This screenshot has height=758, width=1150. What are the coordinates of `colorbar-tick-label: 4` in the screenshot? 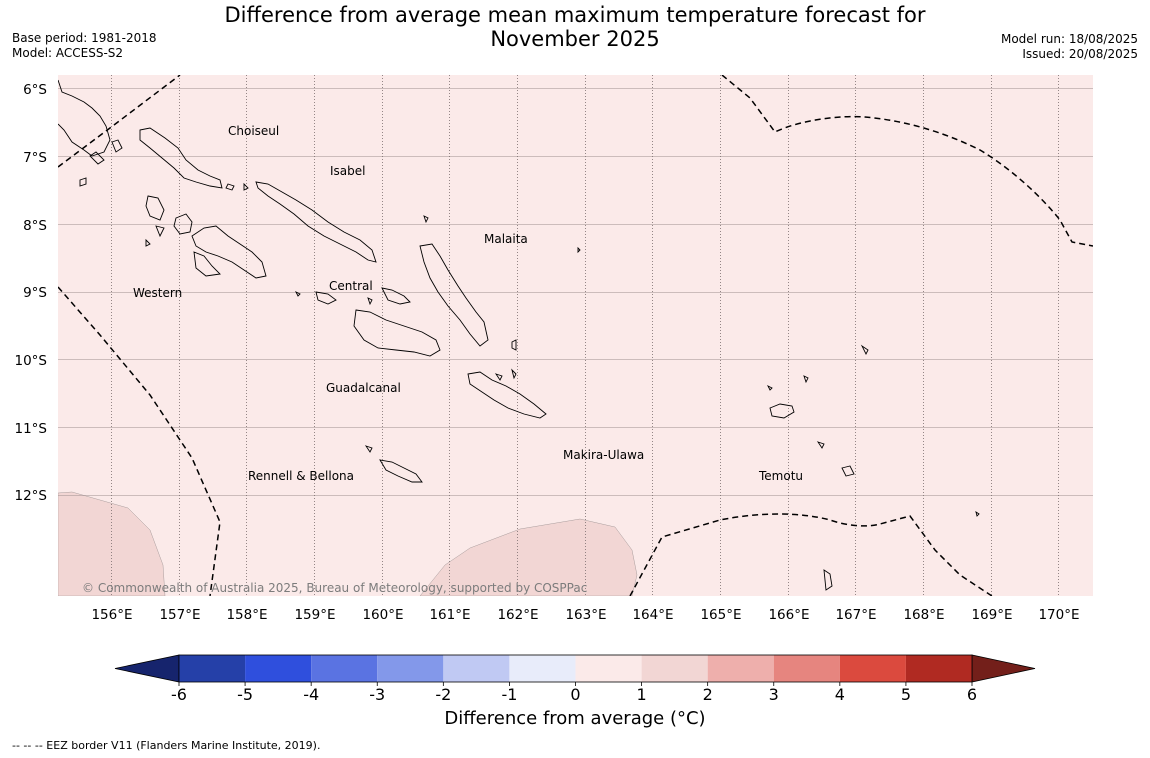 It's located at (840, 692).